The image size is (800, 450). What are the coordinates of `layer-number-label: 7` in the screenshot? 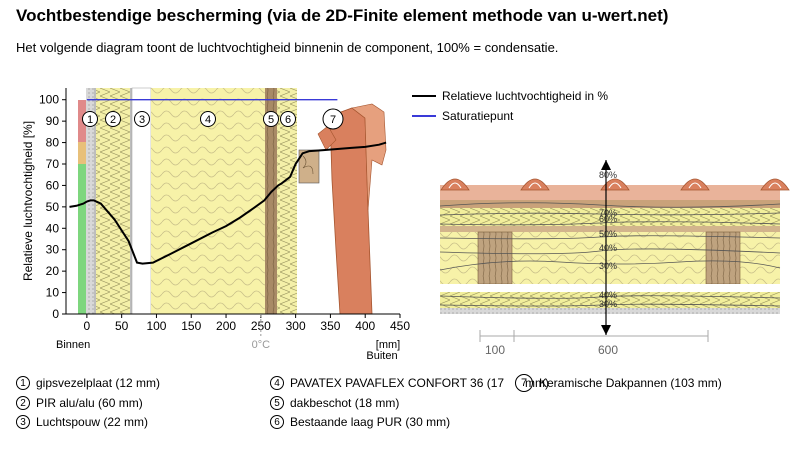 It's located at (333, 120).